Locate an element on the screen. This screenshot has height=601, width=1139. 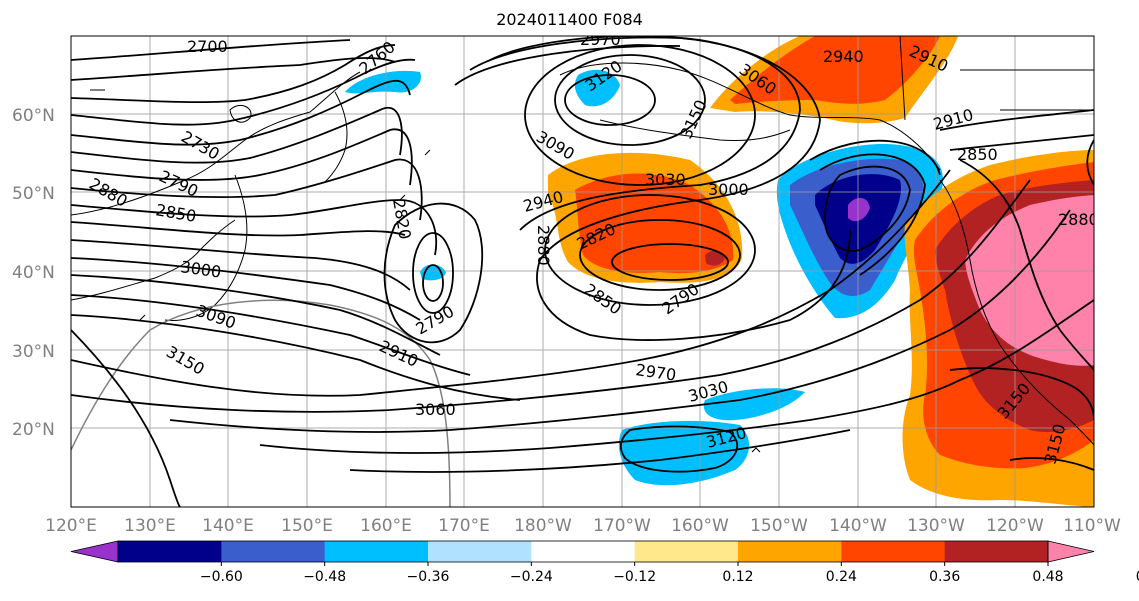
colorbar-frame is located at coordinates (583, 551).